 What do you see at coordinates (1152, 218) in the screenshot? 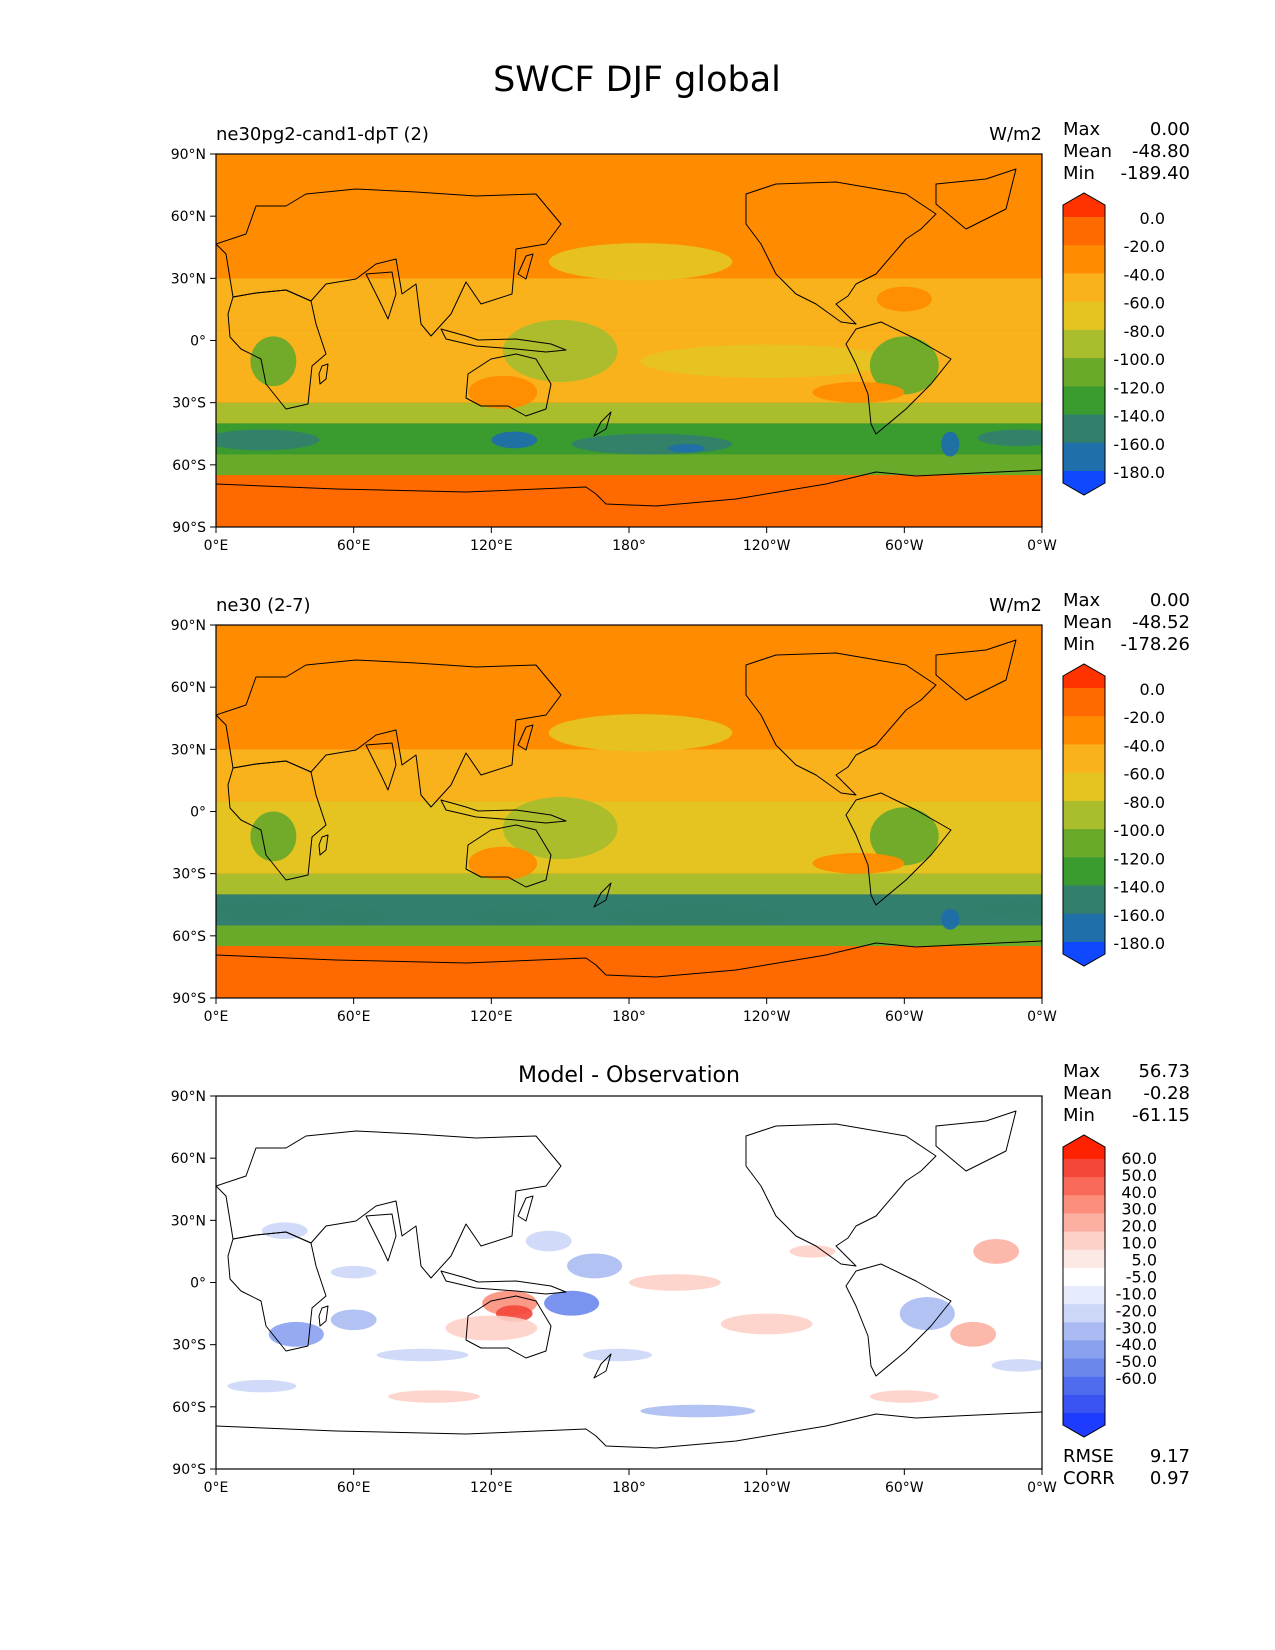
I see `colorbar-label: 0.0` at bounding box center [1152, 218].